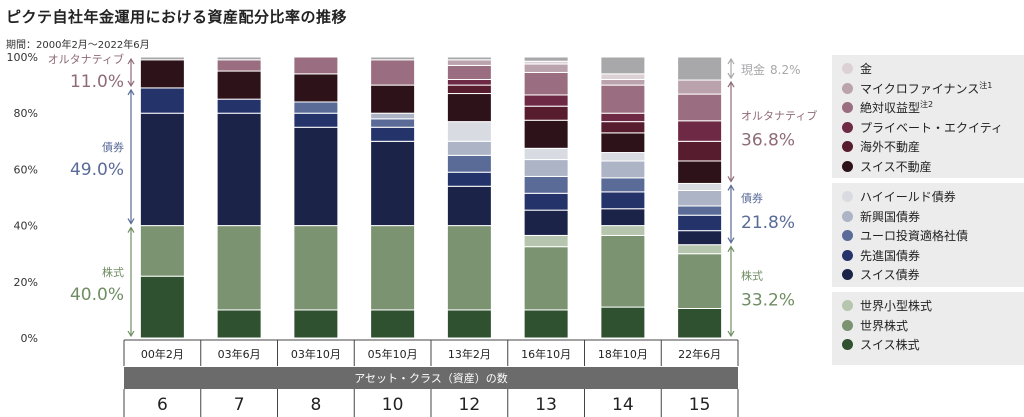 This screenshot has height=417, width=1024. I want to click on left-annotation-label: 債券, so click(113, 147).